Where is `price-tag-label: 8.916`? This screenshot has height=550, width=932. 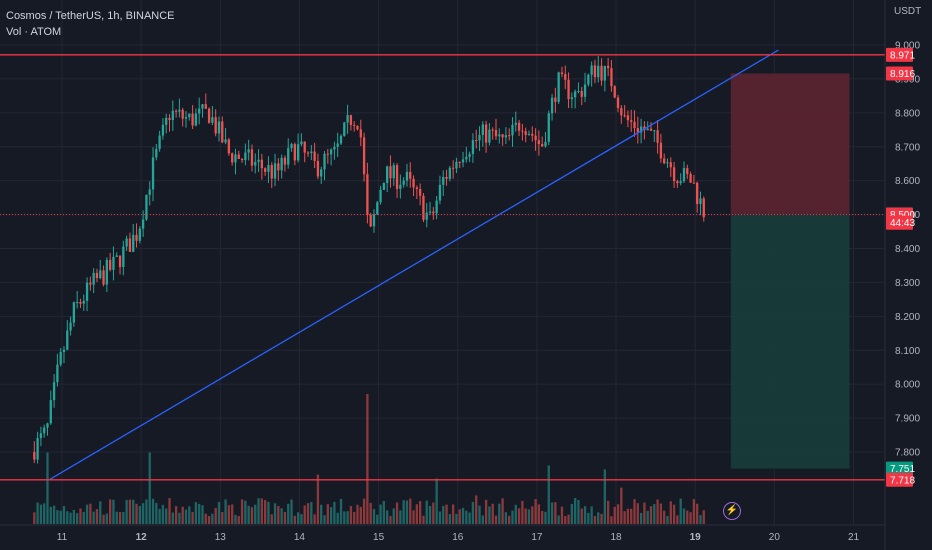
price-tag-label: 8.916 is located at coordinates (902, 74).